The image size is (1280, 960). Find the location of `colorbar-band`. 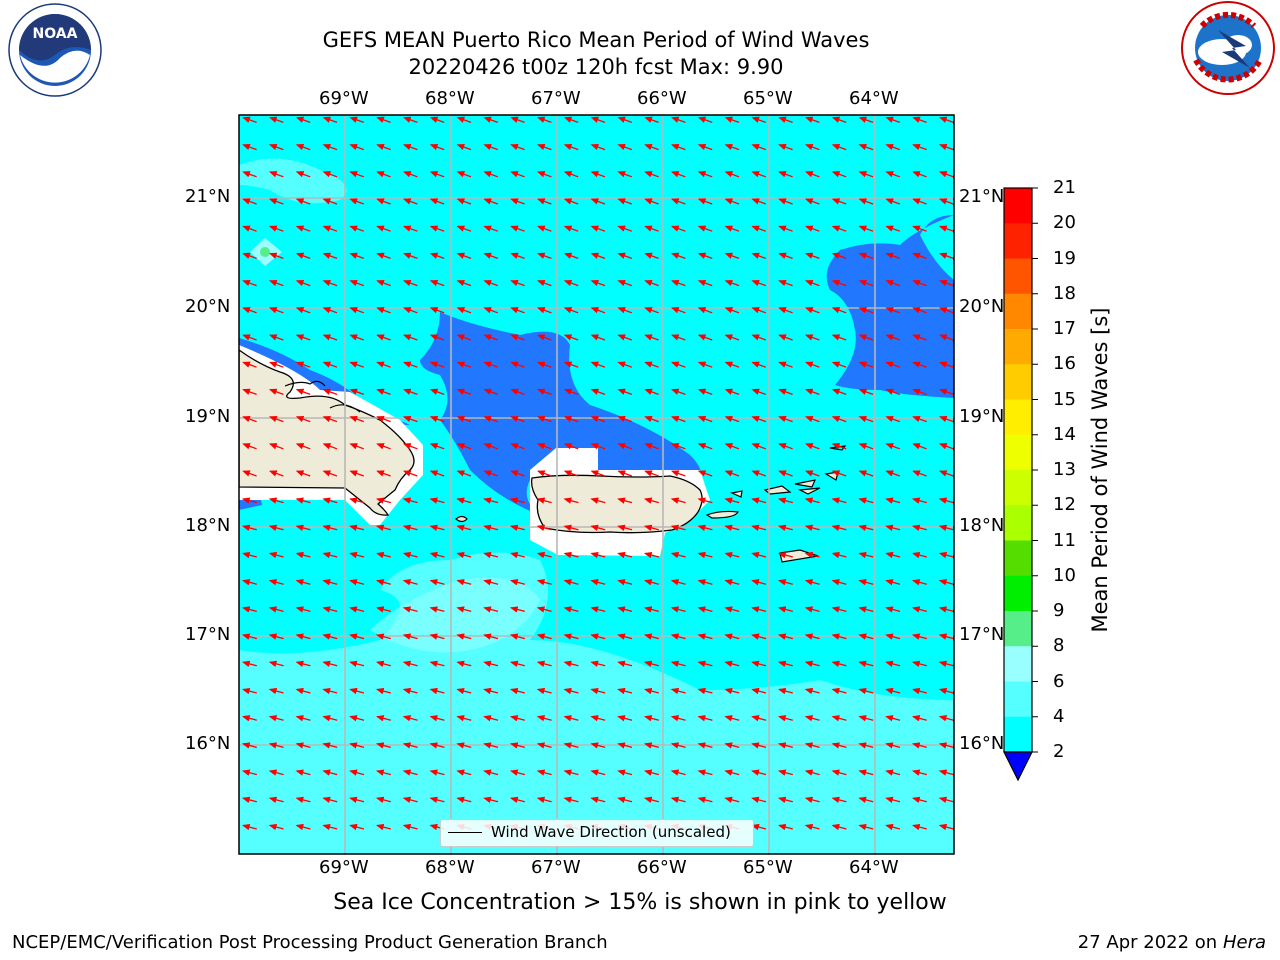

colorbar-band is located at coordinates (1018, 699).